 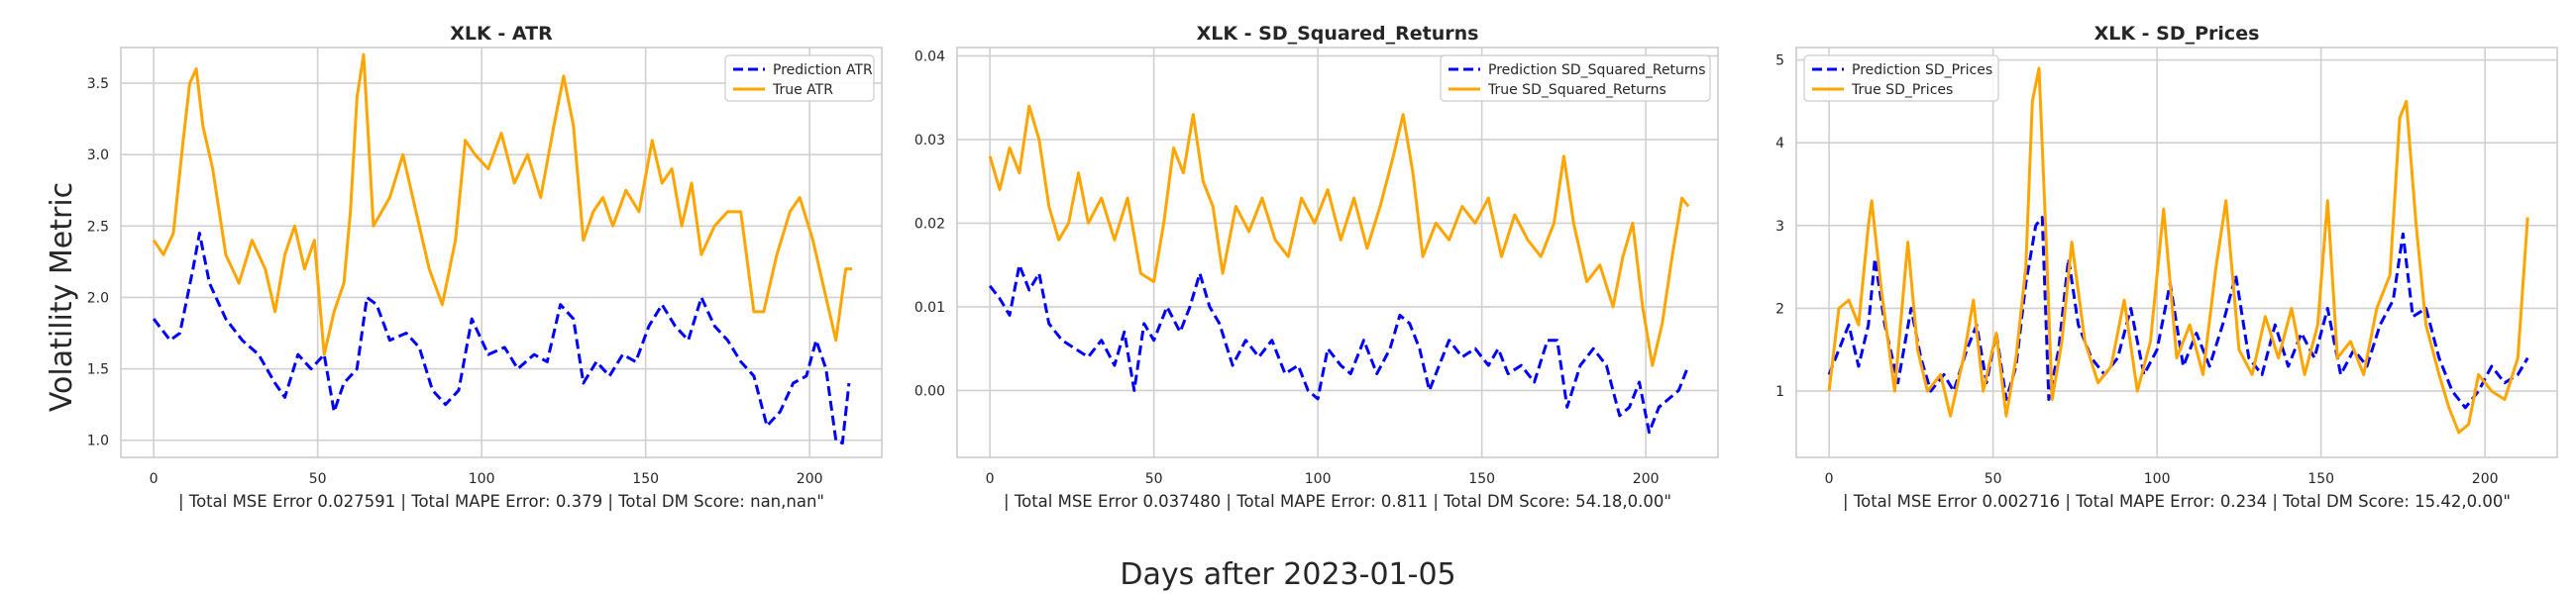 I want to click on legend-label: Prediction SD_Squared_Returns, so click(x=1597, y=70).